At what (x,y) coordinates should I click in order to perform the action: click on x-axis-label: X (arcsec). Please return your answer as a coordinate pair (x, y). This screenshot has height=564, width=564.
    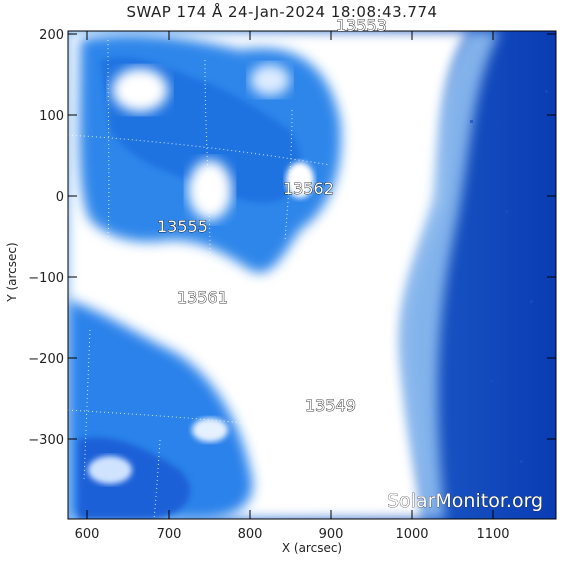
    Looking at the image, I should click on (312, 548).